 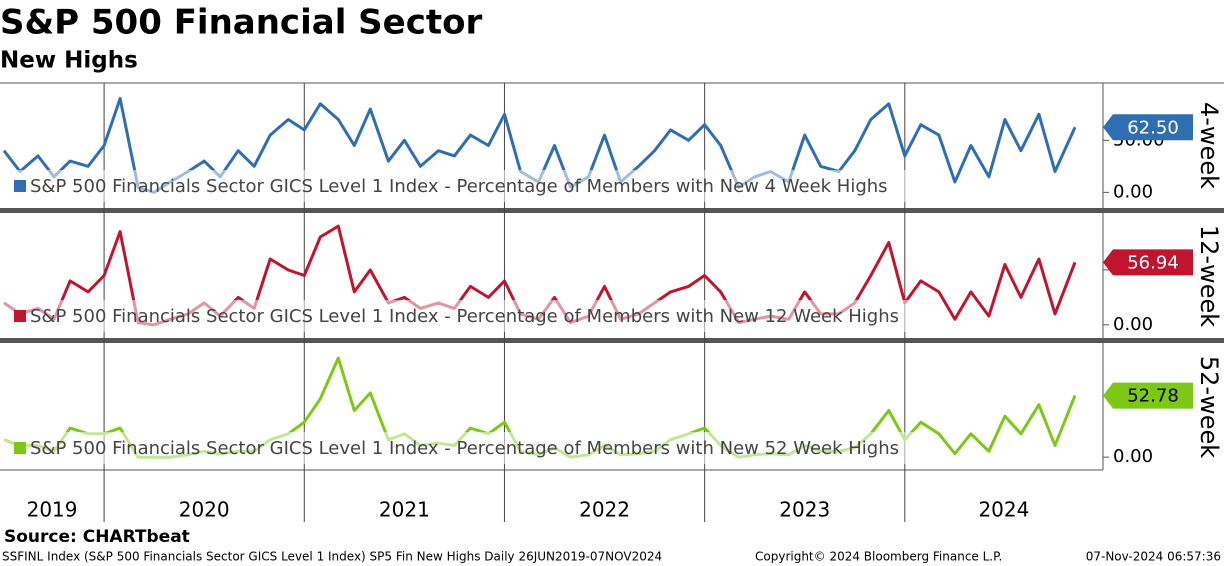 I want to click on value-flag-label: 52.78, so click(x=1153, y=396).